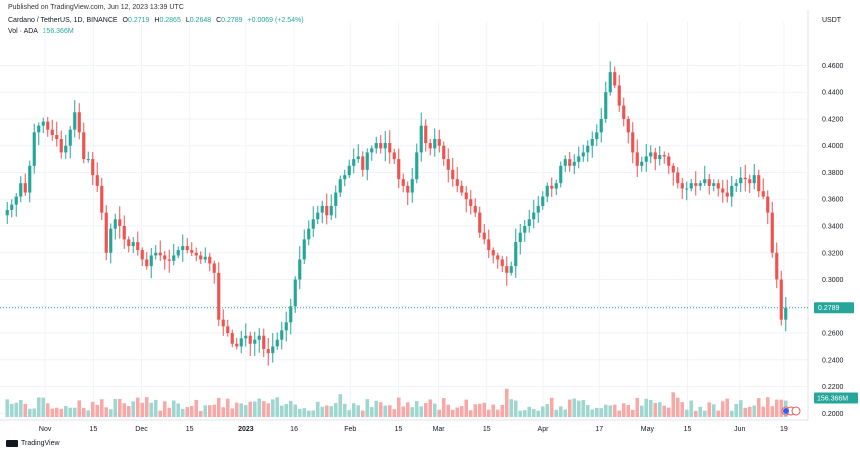 The image size is (860, 454). Describe the element at coordinates (833, 280) in the screenshot. I see `y-tick-label: 0.3000` at that location.